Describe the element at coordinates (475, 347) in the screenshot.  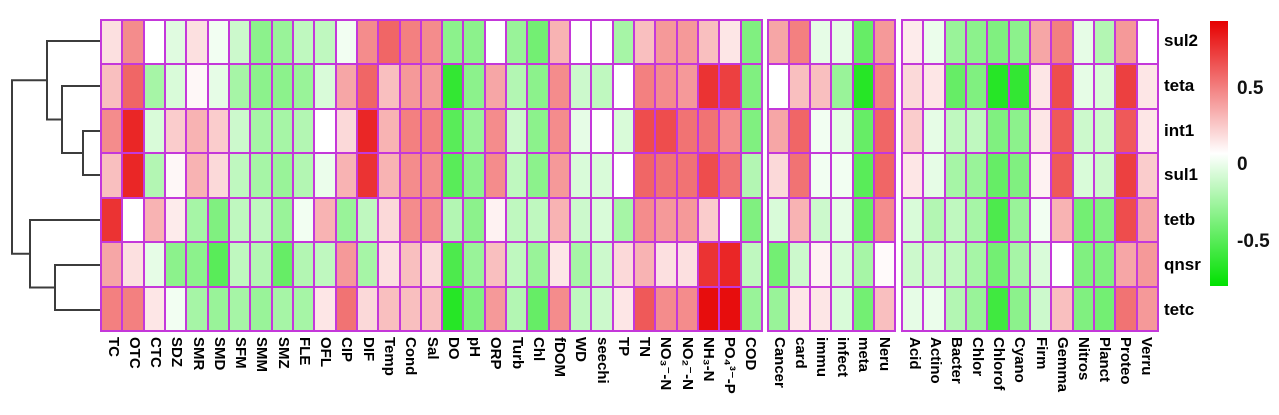
I see `column-label: pH` at that location.